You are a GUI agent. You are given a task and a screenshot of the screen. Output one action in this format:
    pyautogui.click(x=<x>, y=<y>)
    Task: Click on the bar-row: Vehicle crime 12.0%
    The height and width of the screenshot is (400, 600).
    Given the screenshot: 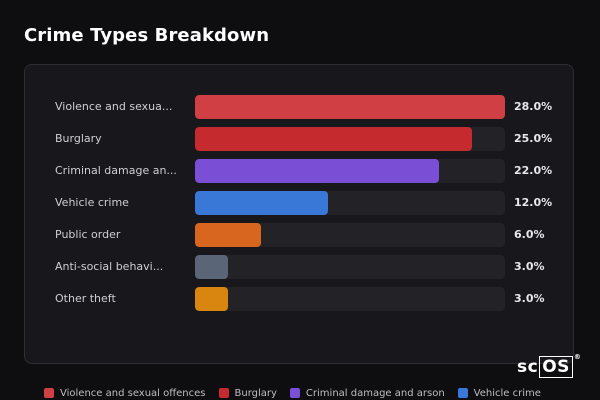 What is the action you would take?
    pyautogui.click(x=300, y=203)
    